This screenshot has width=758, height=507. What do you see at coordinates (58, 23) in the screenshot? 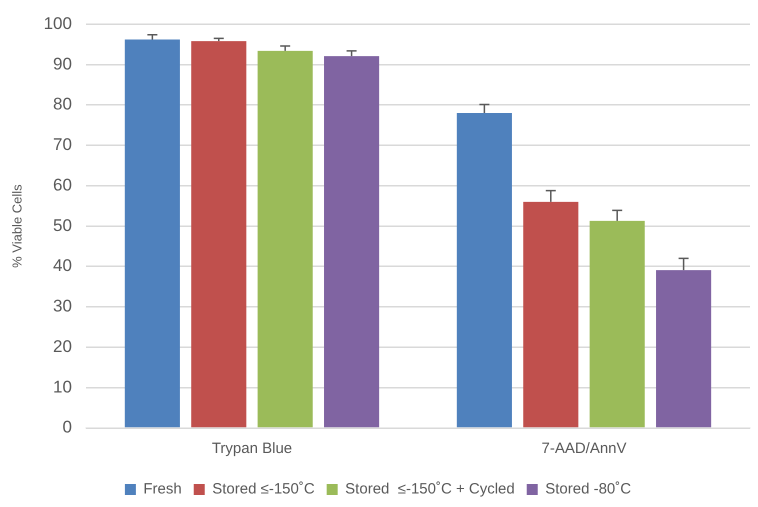
I see `y-tick-label: 100` at bounding box center [58, 23].